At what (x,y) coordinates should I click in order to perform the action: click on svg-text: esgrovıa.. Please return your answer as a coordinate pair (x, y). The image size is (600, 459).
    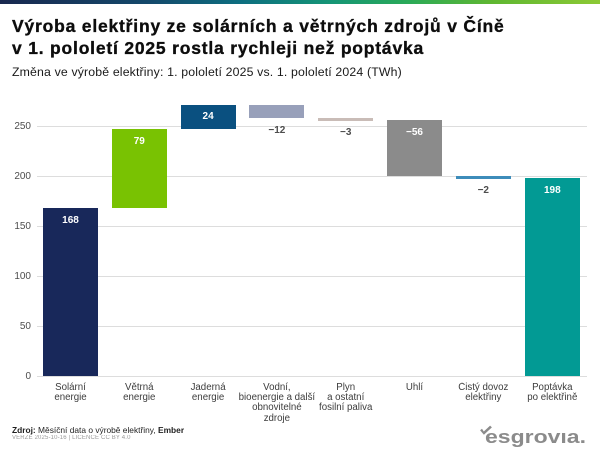
    Looking at the image, I should click on (535, 437).